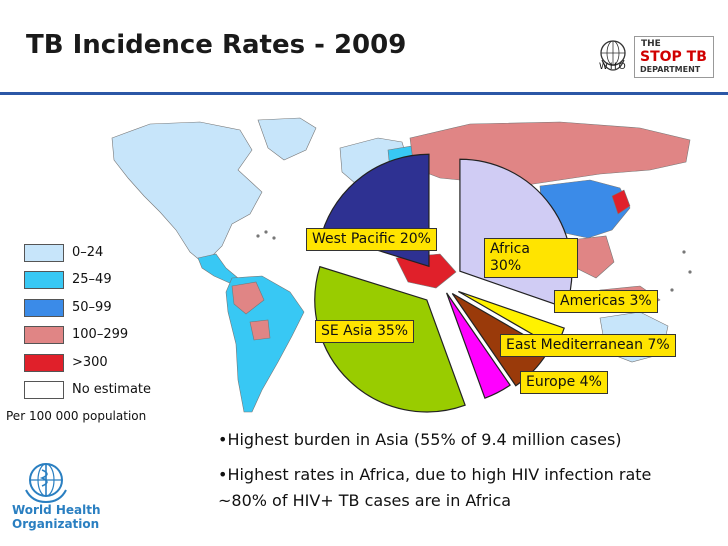 Image resolution: width=728 pixels, height=546 pixels. Describe the element at coordinates (92, 307) in the screenshot. I see `legend-label: 50–99` at that location.